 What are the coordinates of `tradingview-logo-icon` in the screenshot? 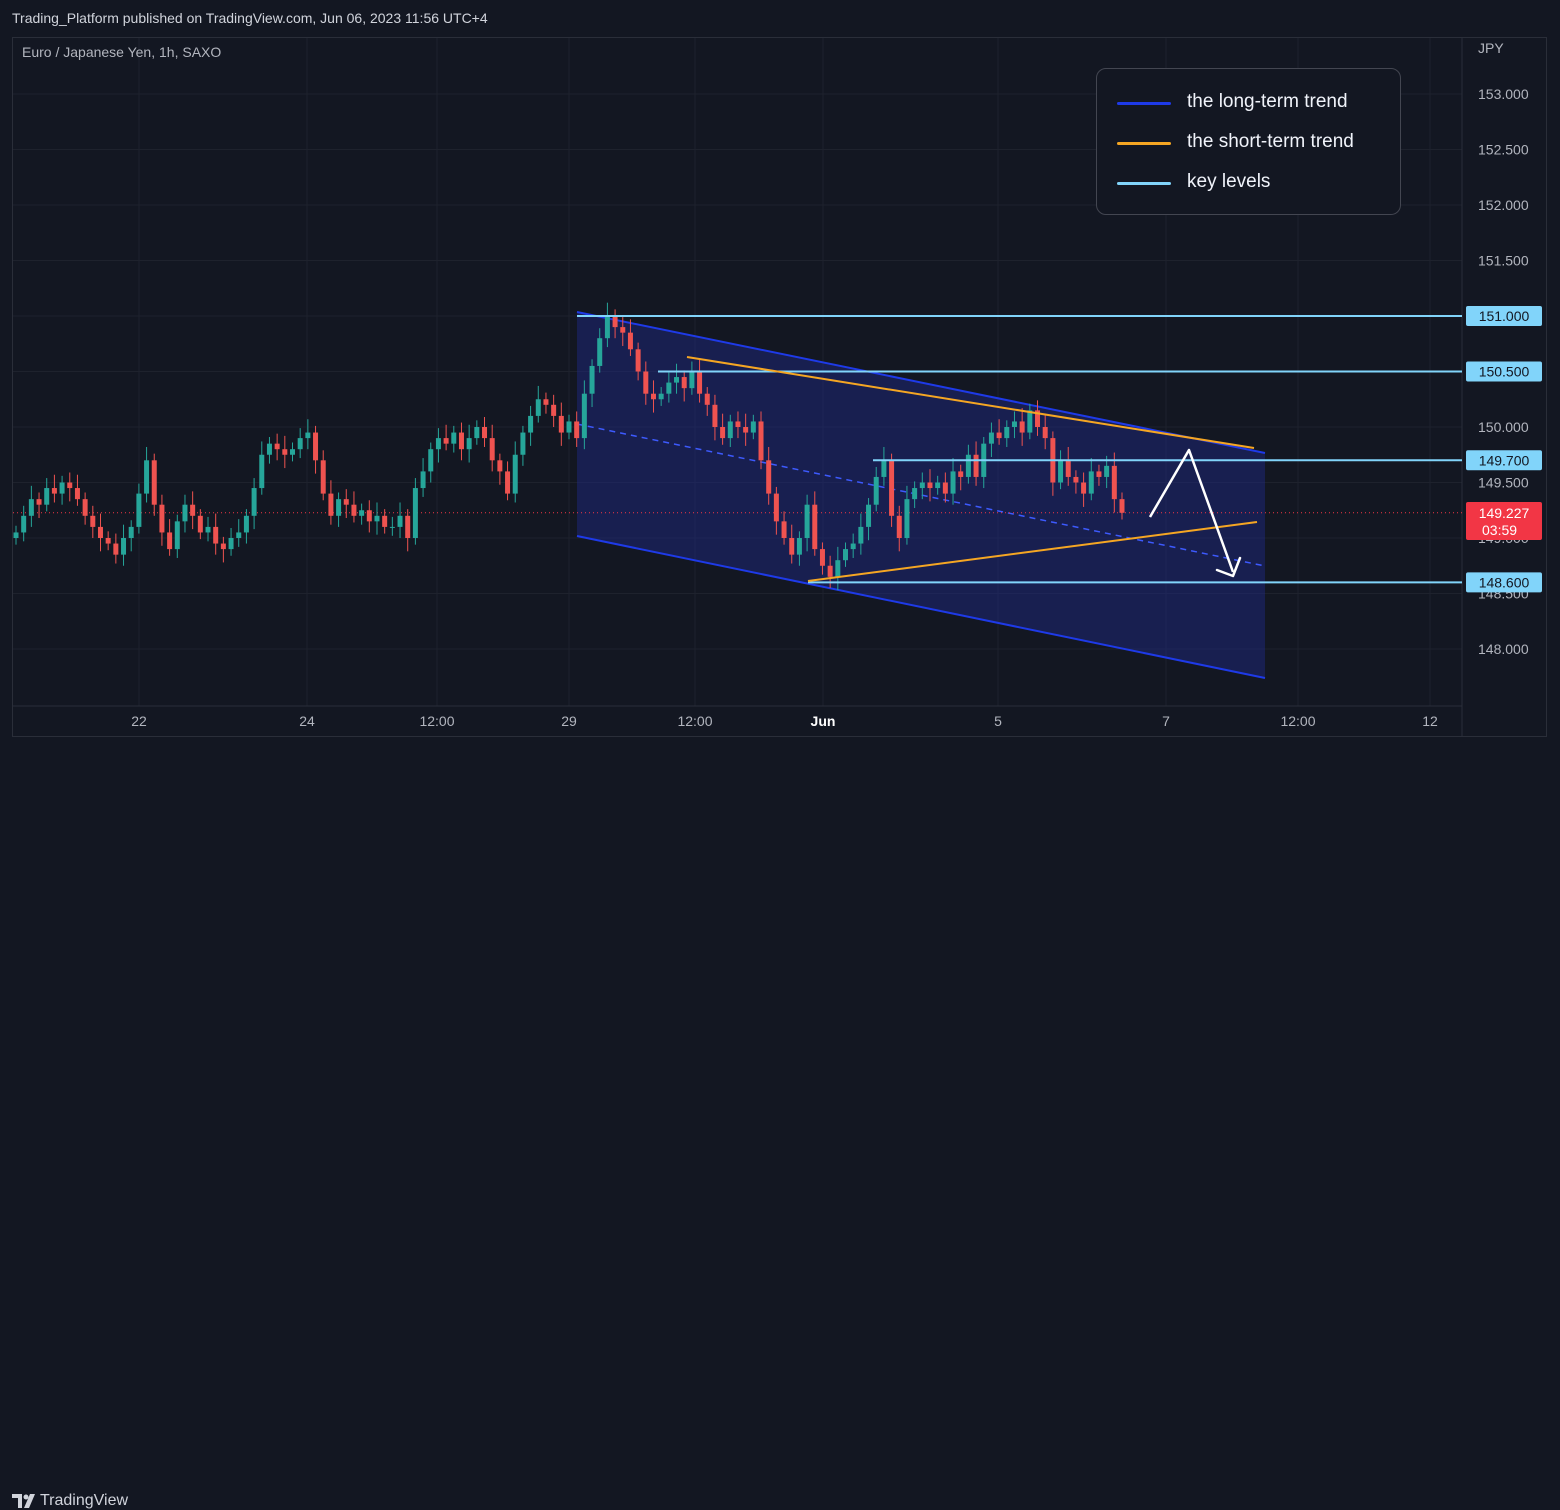 It's located at (25, 1501).